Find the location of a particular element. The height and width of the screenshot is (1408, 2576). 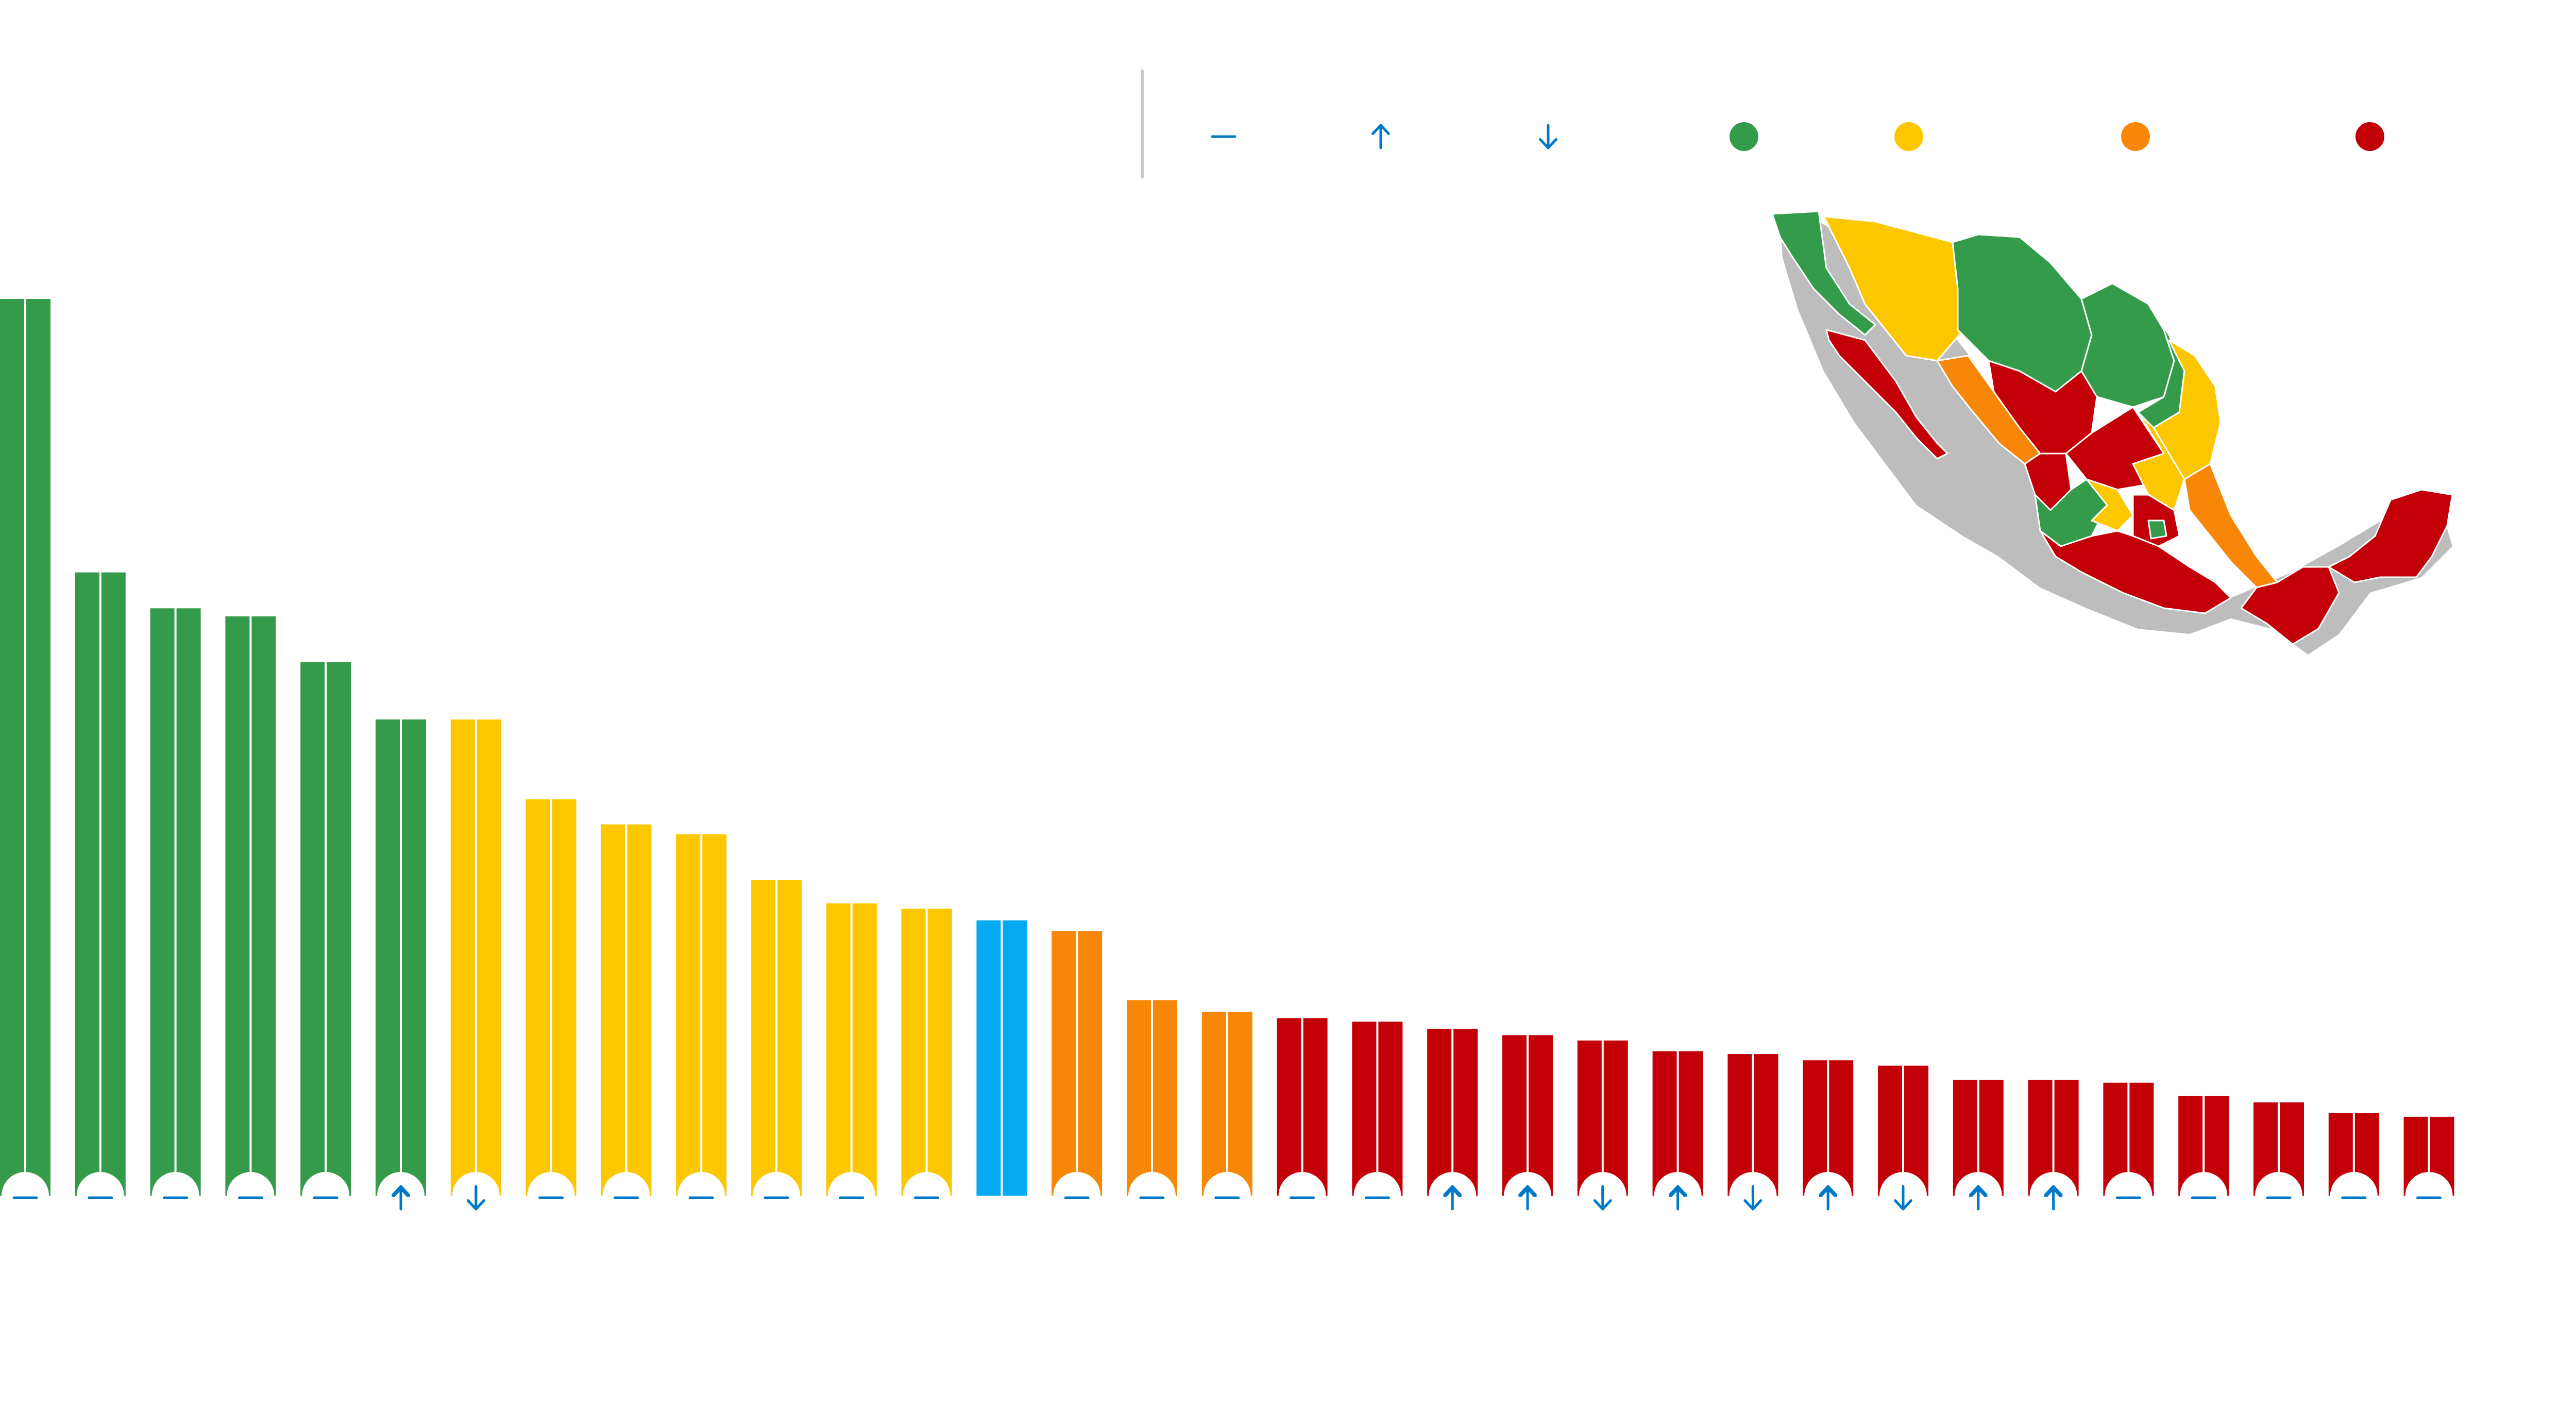

map-region-baja-north is located at coordinates (1823, 273).